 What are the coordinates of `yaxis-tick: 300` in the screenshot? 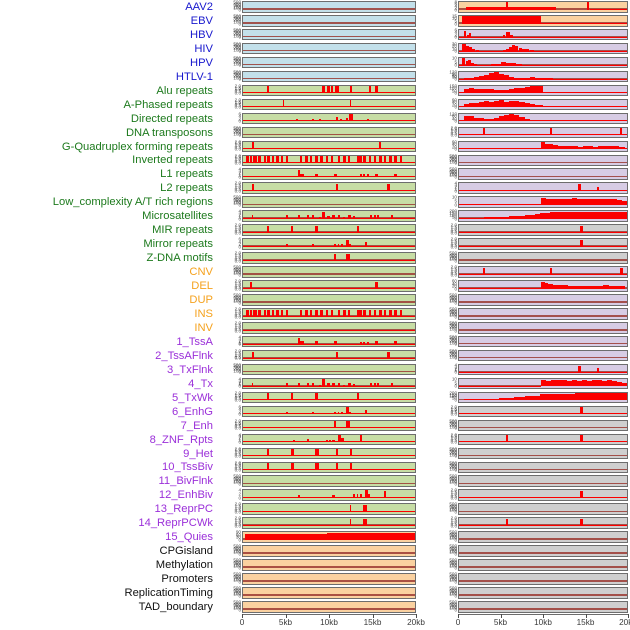 It's located at (453, 354).